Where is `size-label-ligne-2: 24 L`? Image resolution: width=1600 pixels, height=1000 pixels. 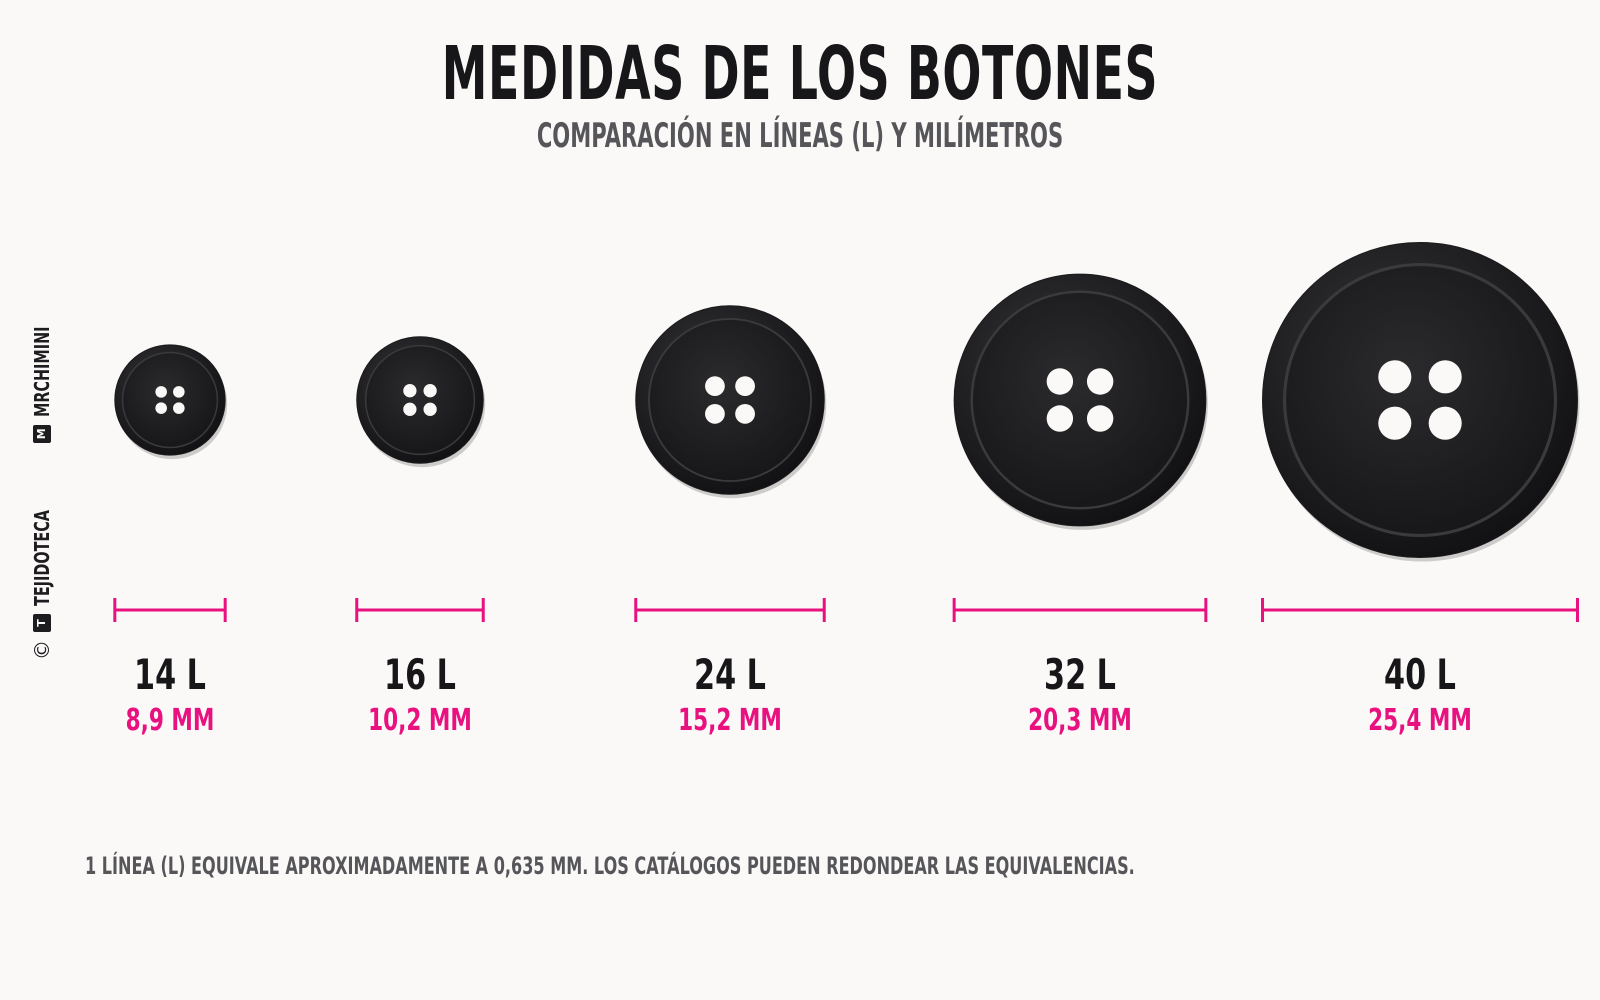 size-label-ligne-2: 24 L is located at coordinates (730, 674).